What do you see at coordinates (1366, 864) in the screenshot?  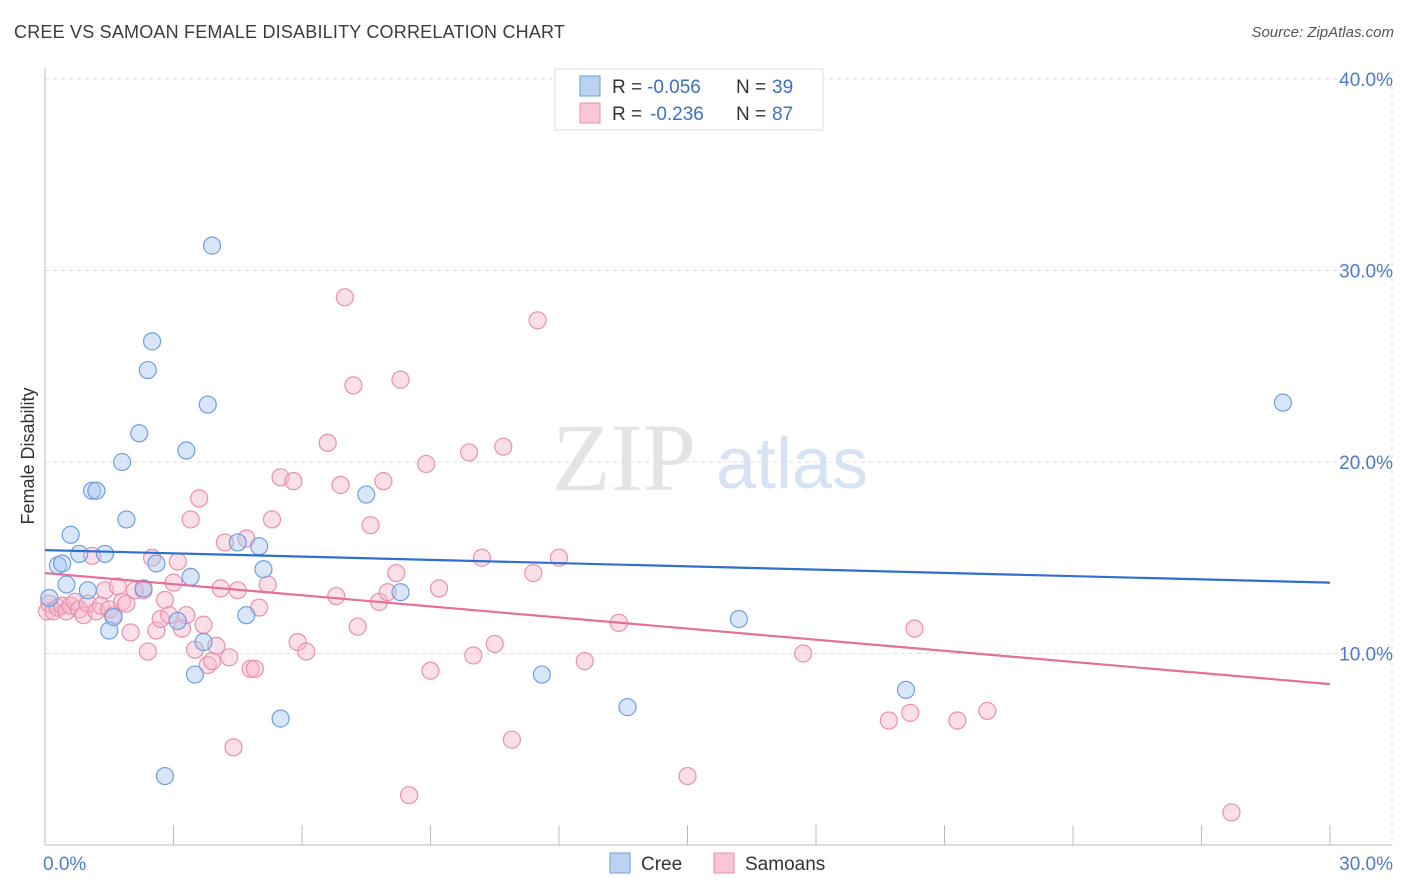 I see `x-tick-label: 30.0%` at bounding box center [1366, 864].